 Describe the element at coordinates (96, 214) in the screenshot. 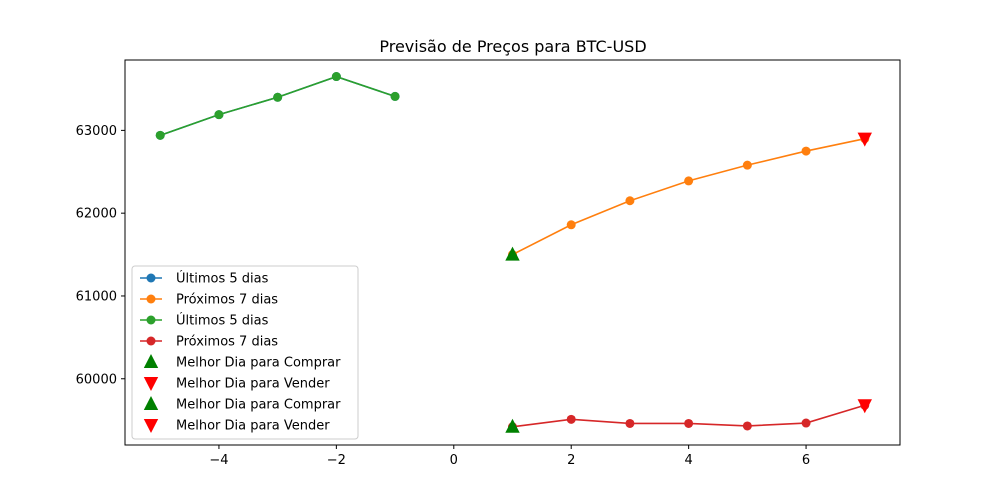

I see `y-tick-label: 62000` at that location.